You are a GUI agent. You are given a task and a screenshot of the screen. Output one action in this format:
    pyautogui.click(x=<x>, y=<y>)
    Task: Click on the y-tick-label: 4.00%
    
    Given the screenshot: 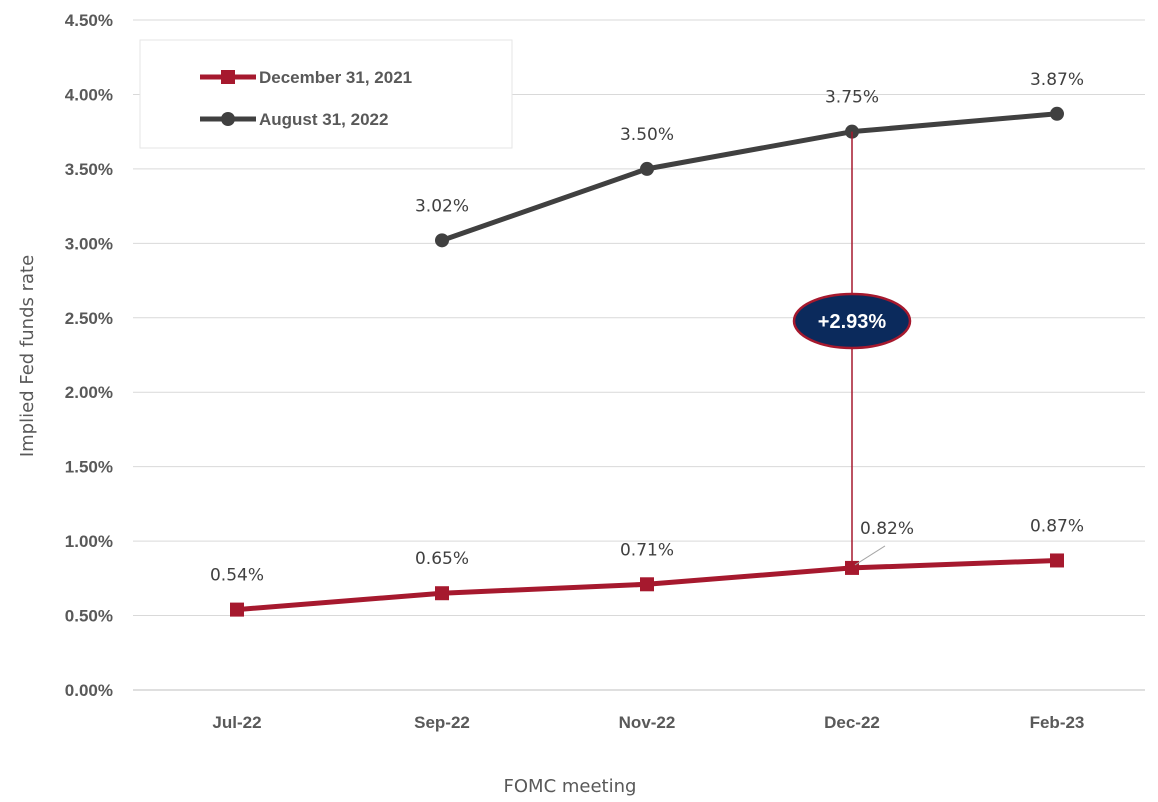 What is the action you would take?
    pyautogui.click(x=89, y=94)
    